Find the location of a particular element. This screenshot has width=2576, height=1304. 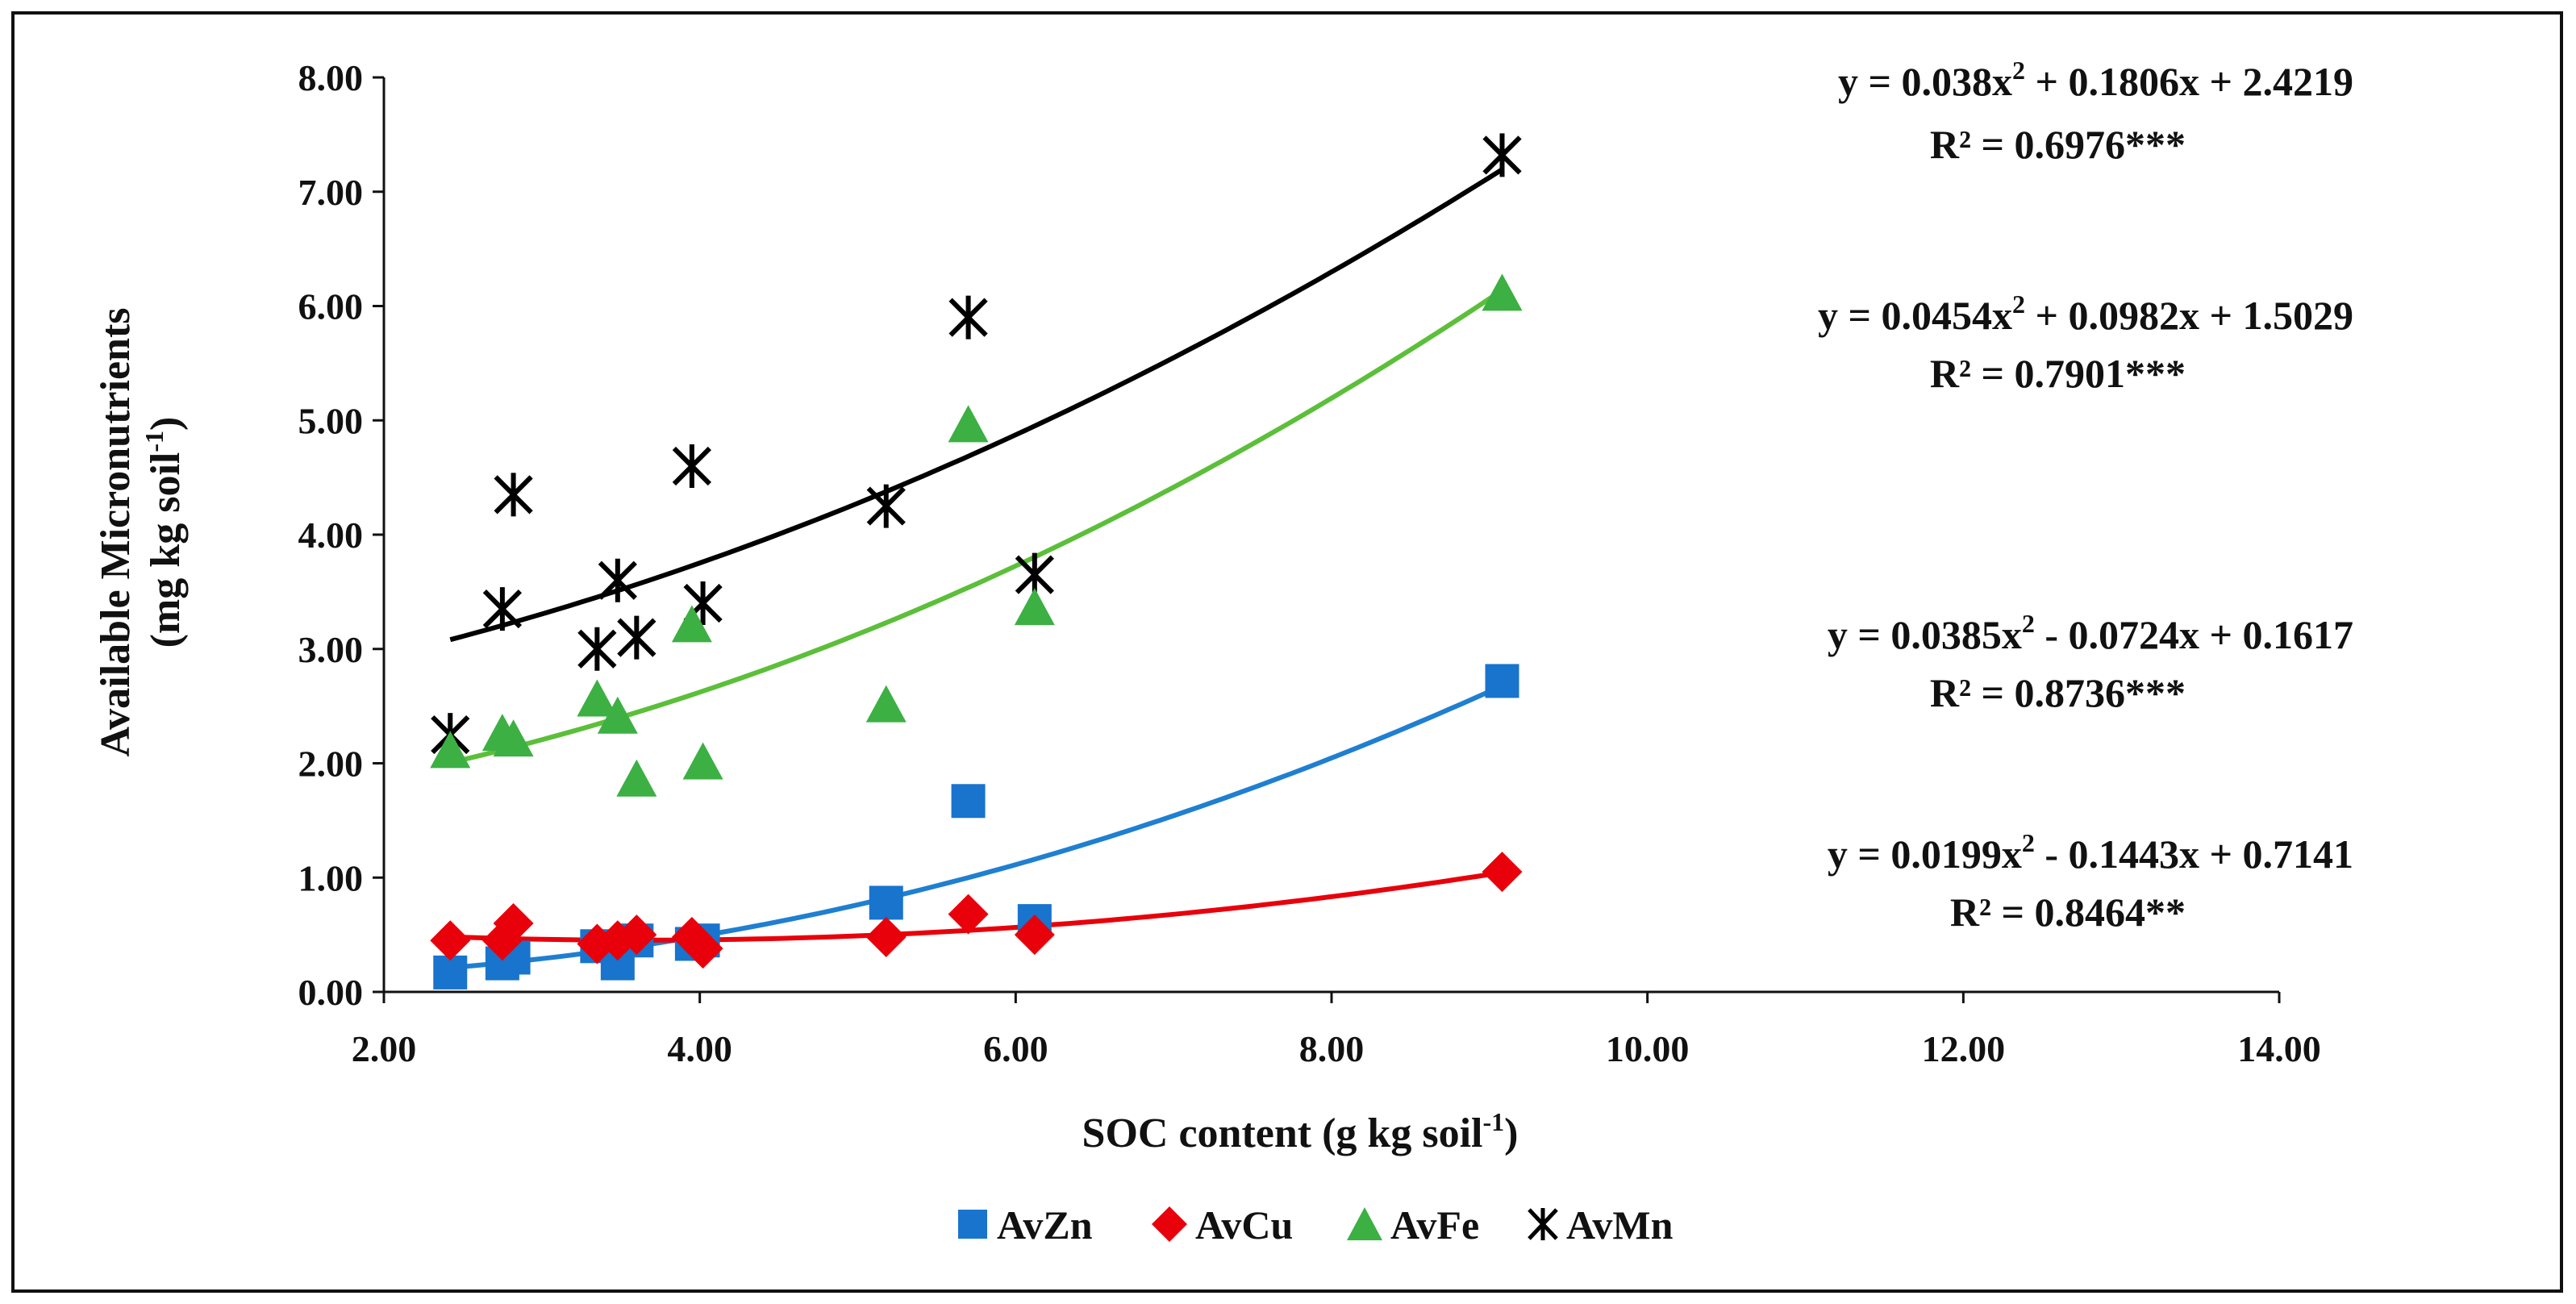

trend-line-avfe is located at coordinates (976, 526).